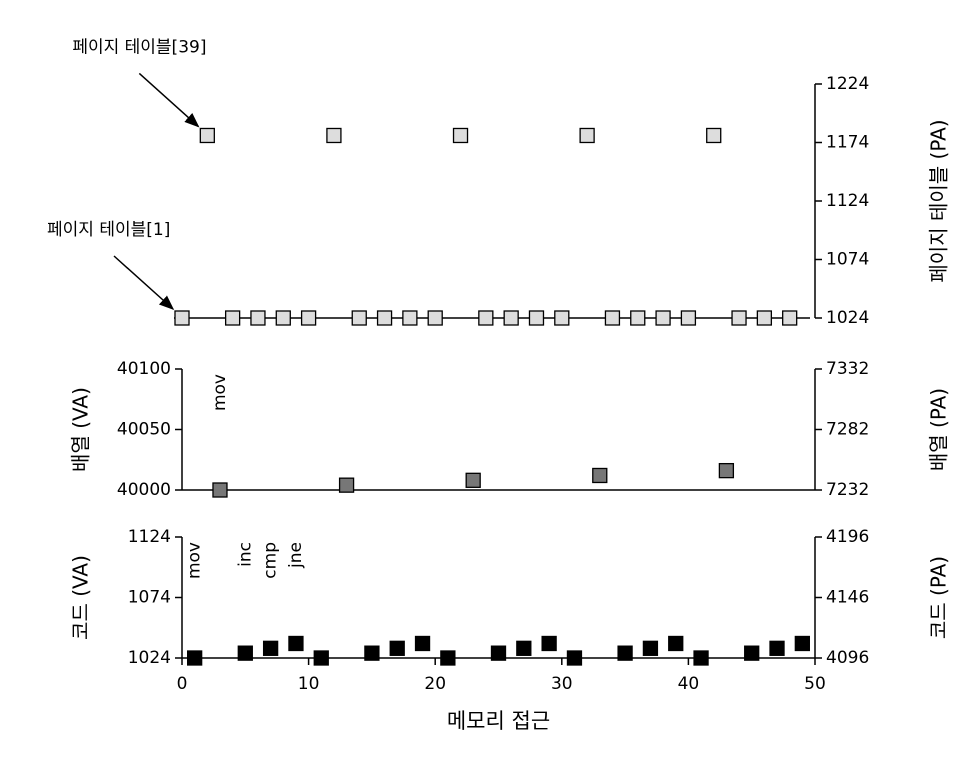 The image size is (976, 781). I want to click on y-axis-label: 코드 (VA), so click(81, 597).